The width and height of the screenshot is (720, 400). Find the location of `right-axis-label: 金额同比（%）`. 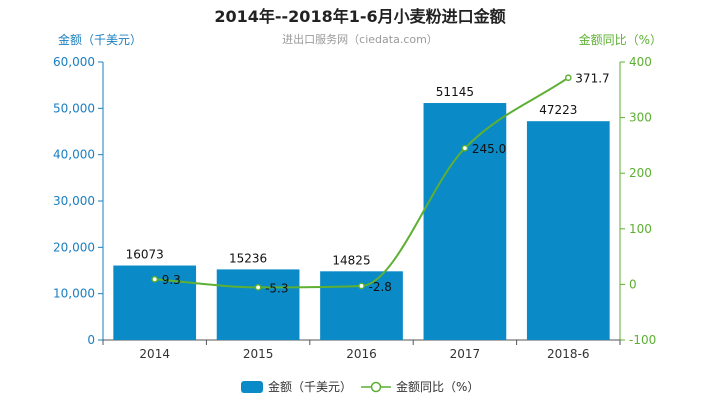

right-axis-label: 金额同比（%） is located at coordinates (620, 39).